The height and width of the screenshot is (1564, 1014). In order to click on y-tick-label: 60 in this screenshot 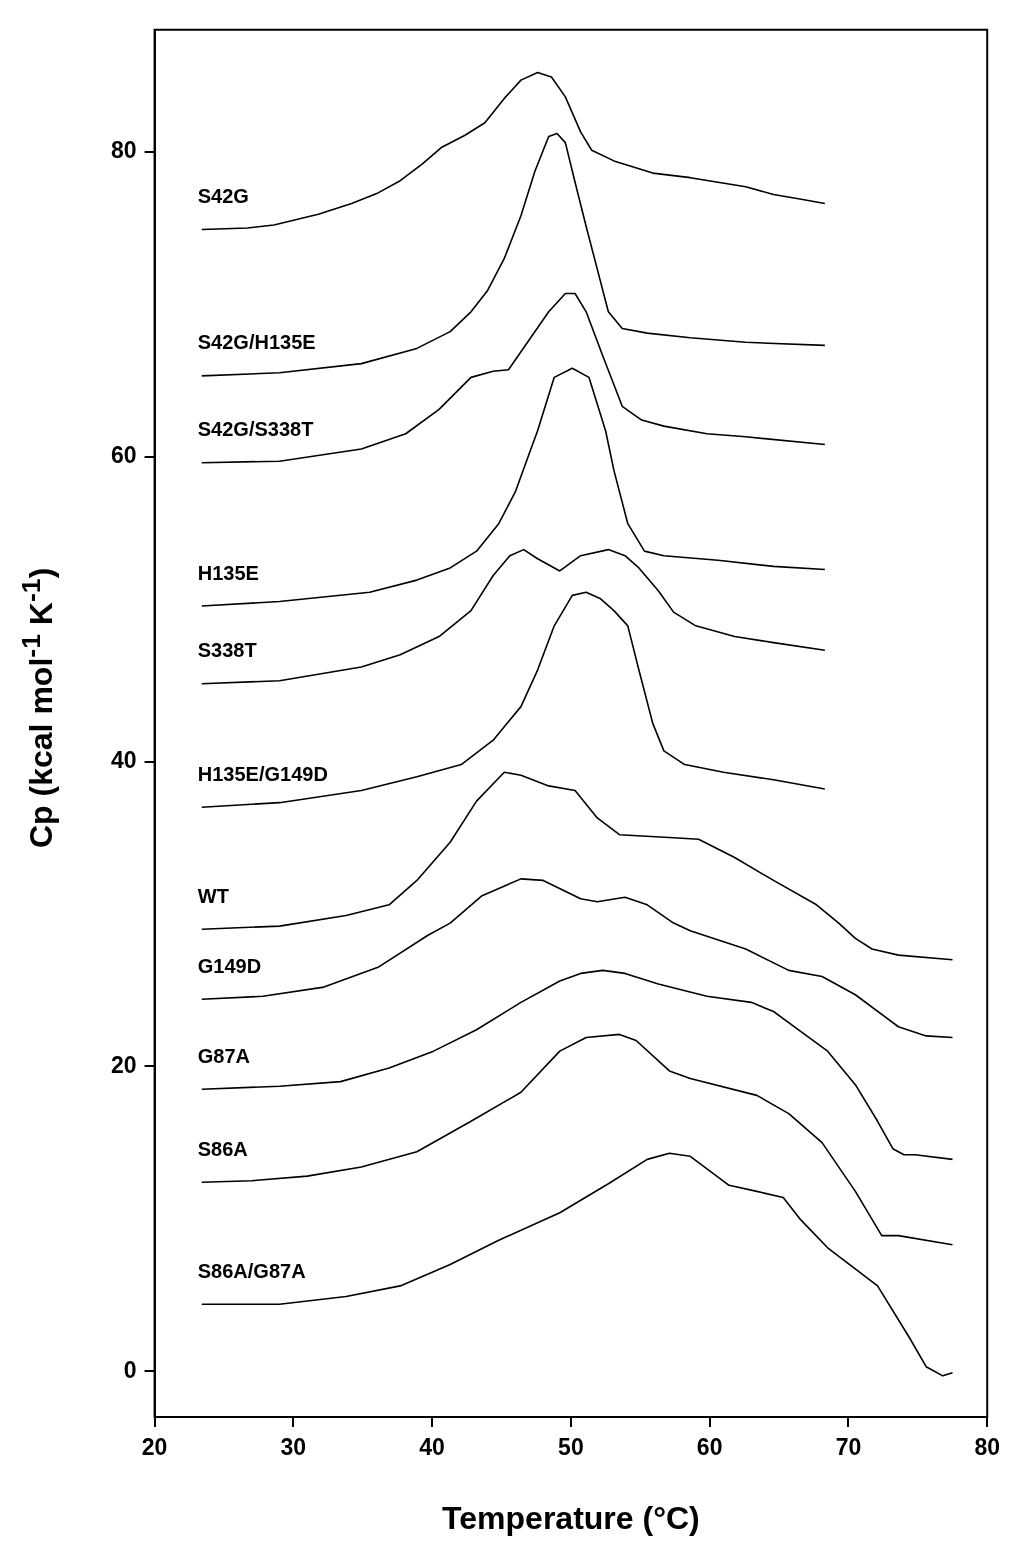, I will do `click(123, 454)`.